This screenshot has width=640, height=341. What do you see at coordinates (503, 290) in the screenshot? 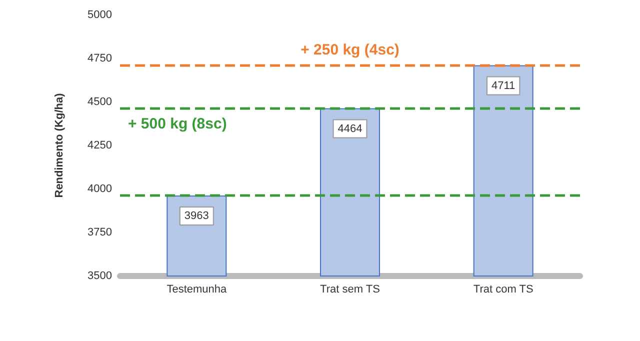
I see `x-tick-label: Trat com TS` at bounding box center [503, 290].